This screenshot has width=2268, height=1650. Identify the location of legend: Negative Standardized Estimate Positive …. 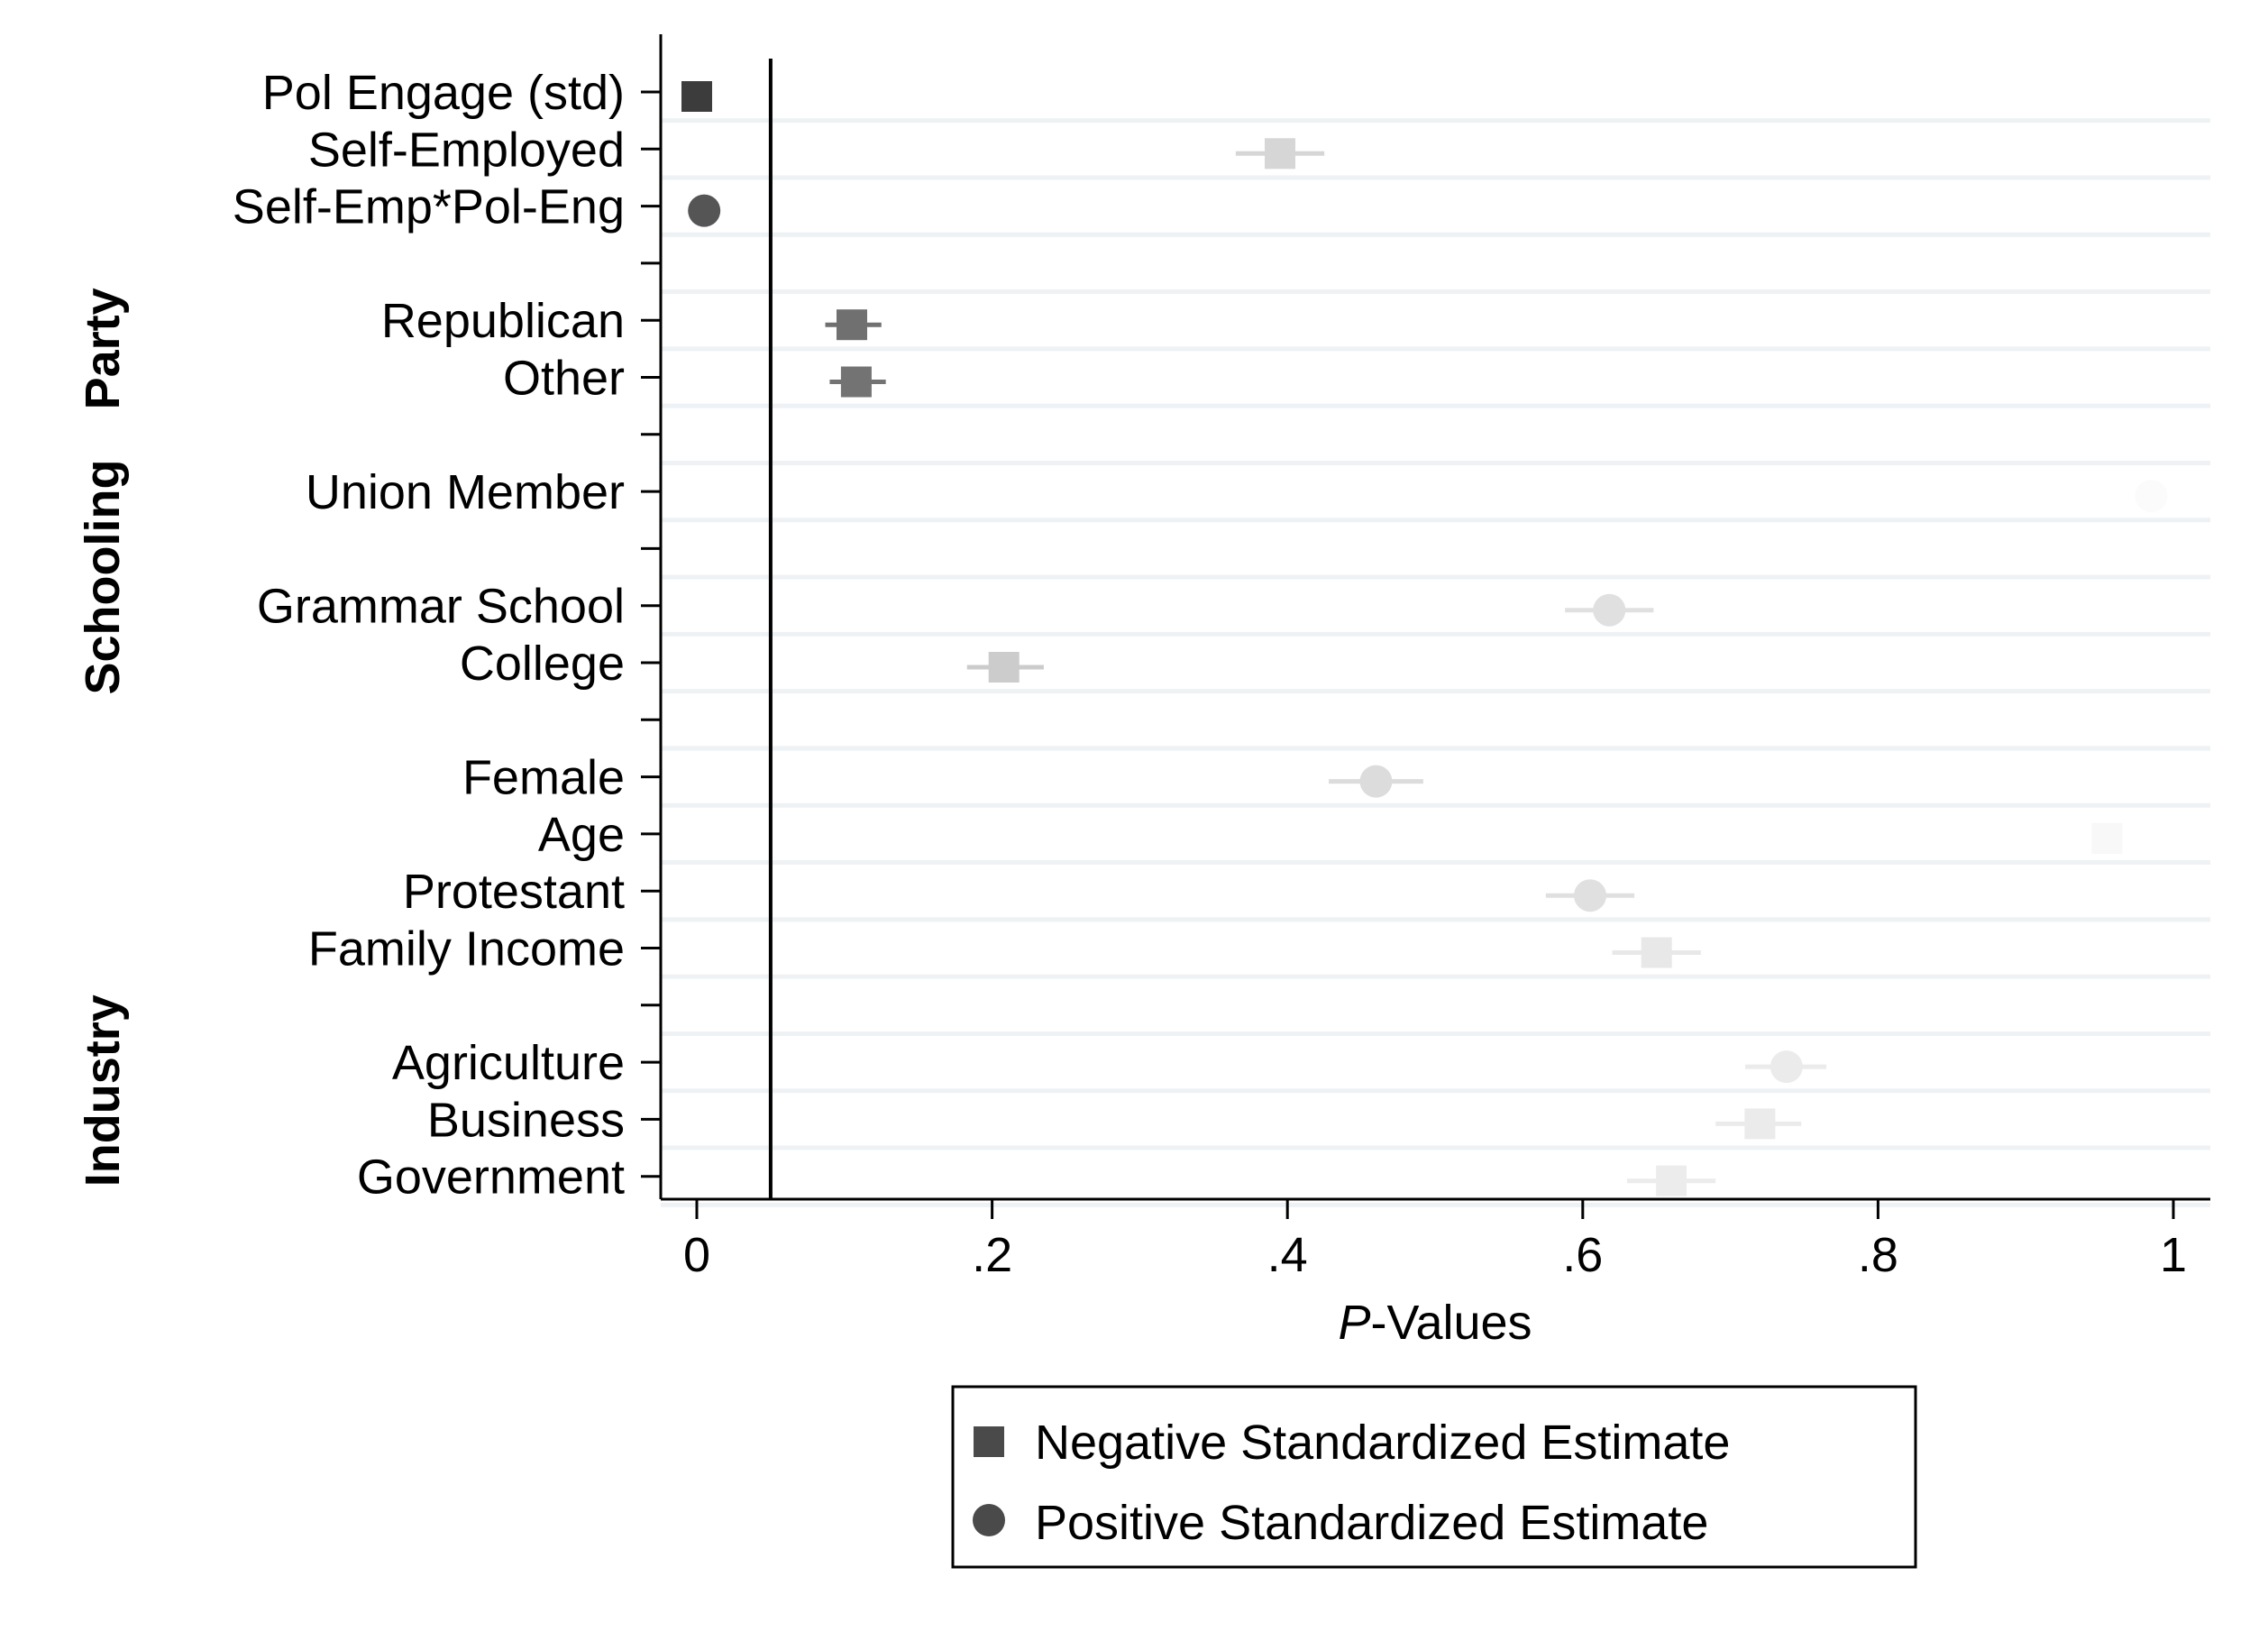
(1434, 1477).